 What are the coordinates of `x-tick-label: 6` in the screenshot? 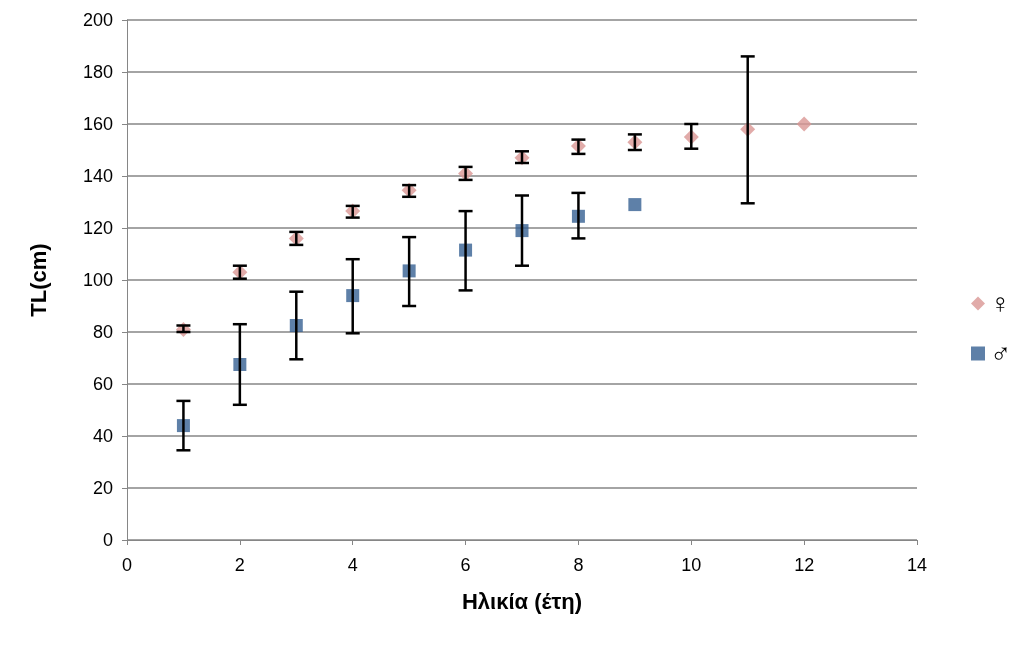 It's located at (465, 565).